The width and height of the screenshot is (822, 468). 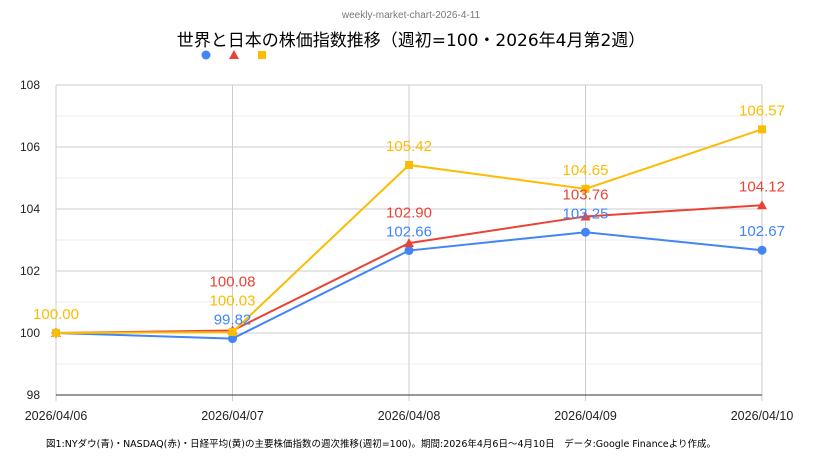 I want to click on y-tick-label: 108, so click(x=30, y=85).